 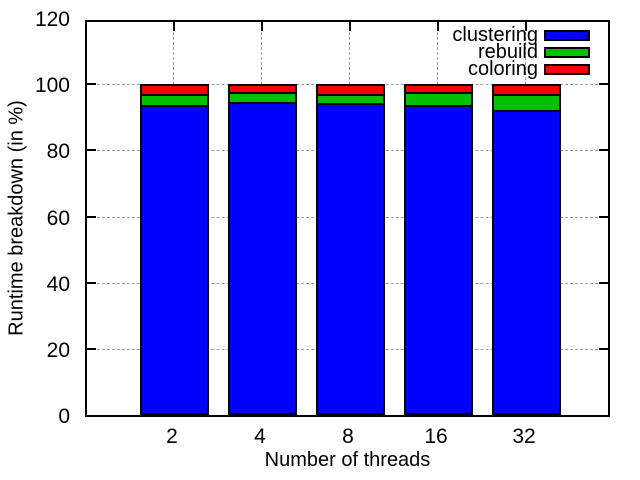 I want to click on legend-key-coloring-swatch, so click(x=567, y=69).